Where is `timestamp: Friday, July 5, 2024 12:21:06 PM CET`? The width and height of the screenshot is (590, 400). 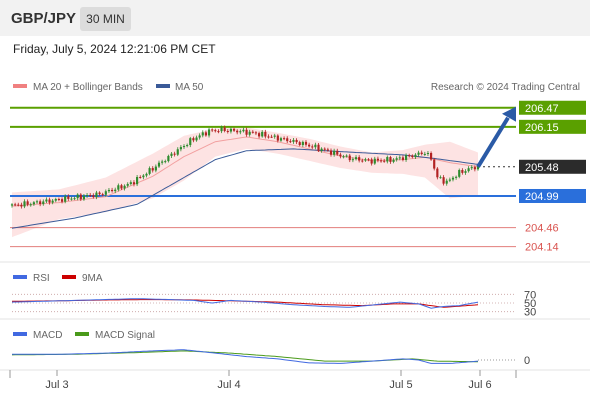 timestamp: Friday, July 5, 2024 12:21:06 PM CET is located at coordinates (114, 49).